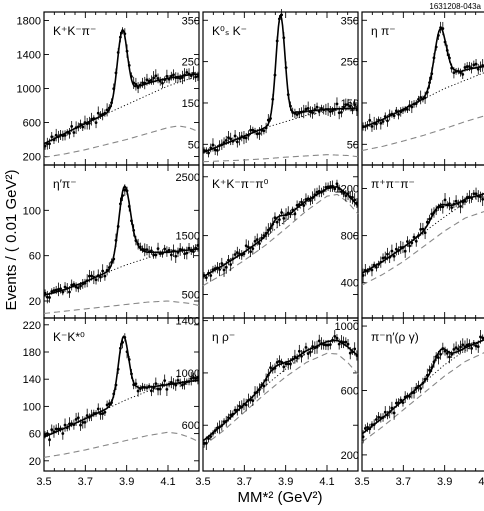  Describe the element at coordinates (11, 240) in the screenshot. I see `y-axis-title: Events / ( 0.01 GeV²)` at that location.